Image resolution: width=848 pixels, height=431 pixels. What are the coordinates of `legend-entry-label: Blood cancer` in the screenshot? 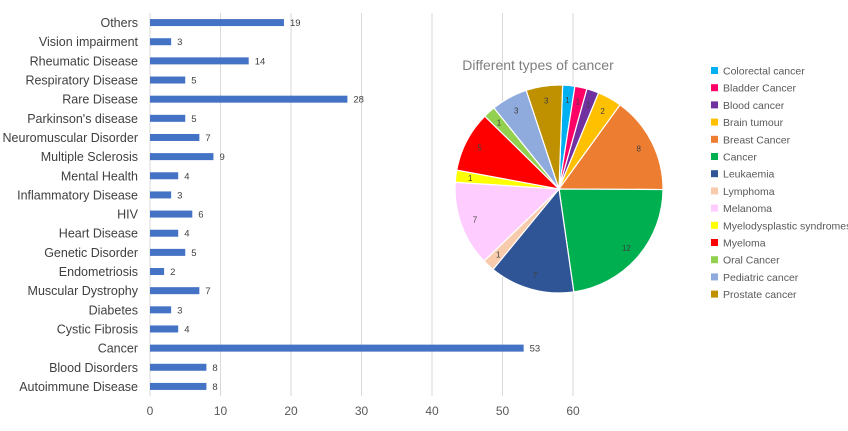 It's located at (754, 106).